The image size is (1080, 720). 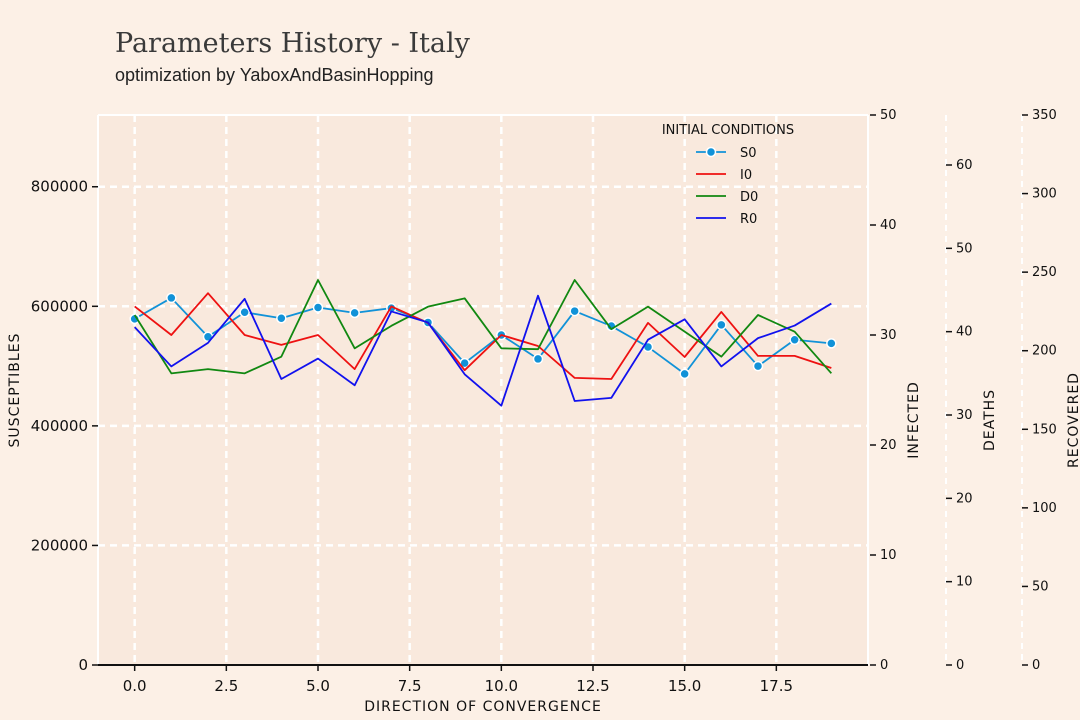 I want to click on legend-label: I0, so click(x=746, y=175).